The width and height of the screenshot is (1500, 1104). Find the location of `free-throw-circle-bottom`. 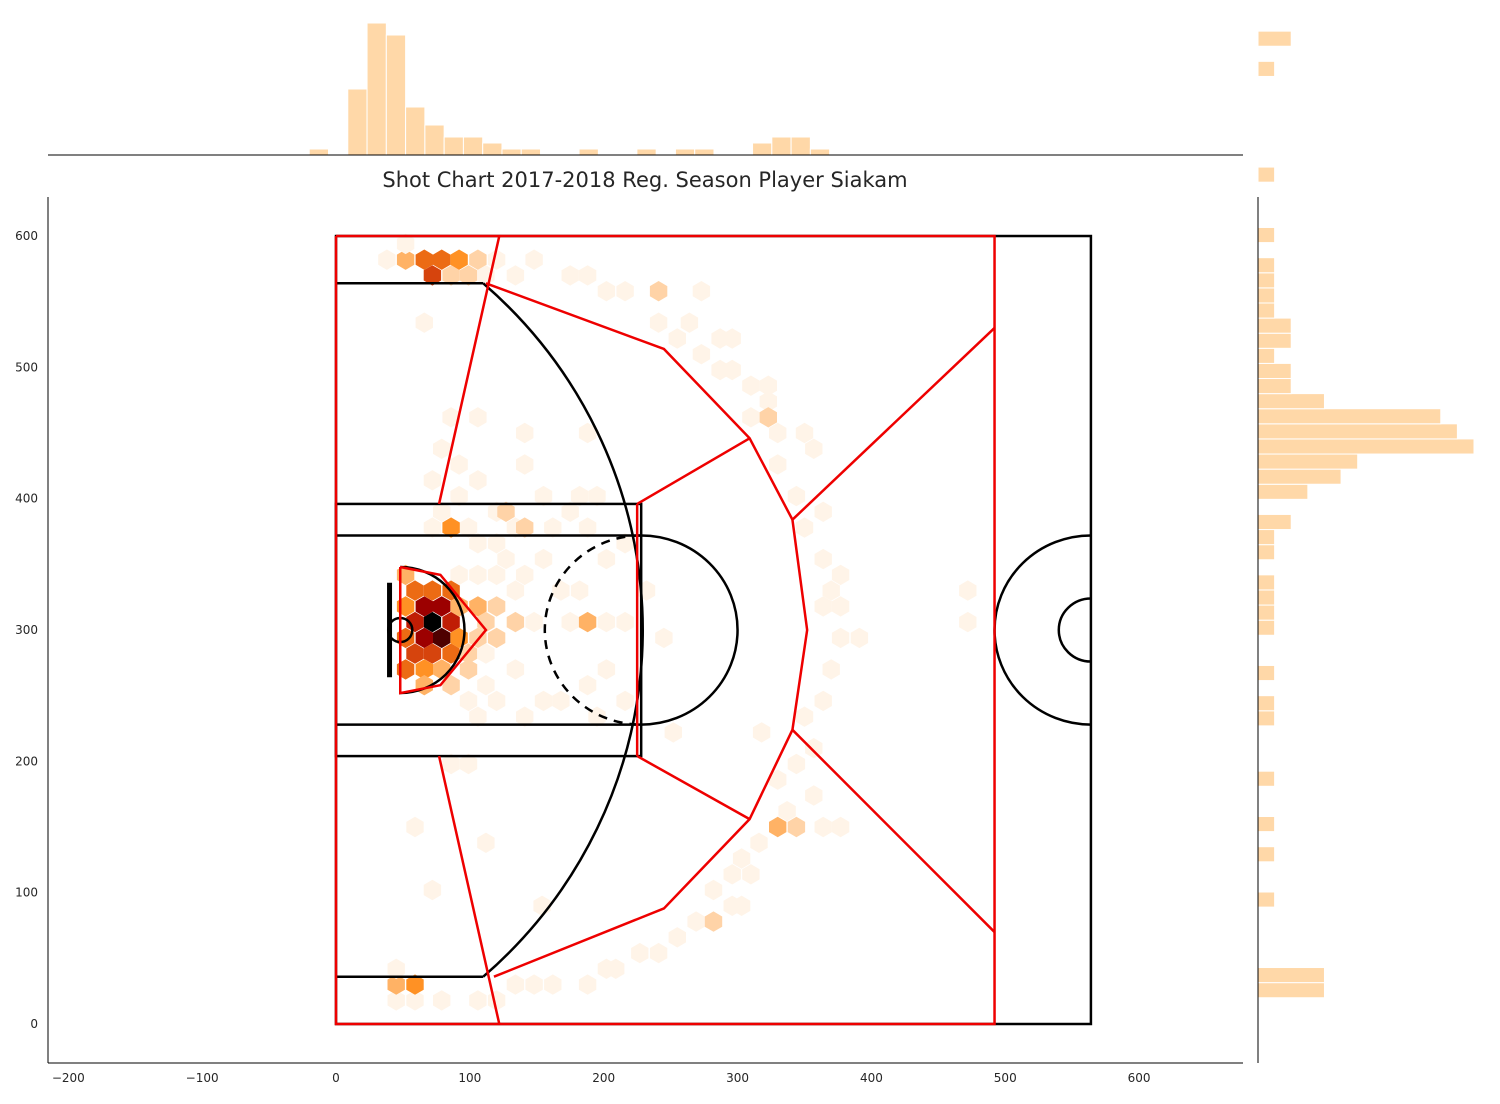

free-throw-circle-bottom is located at coordinates (592, 630).